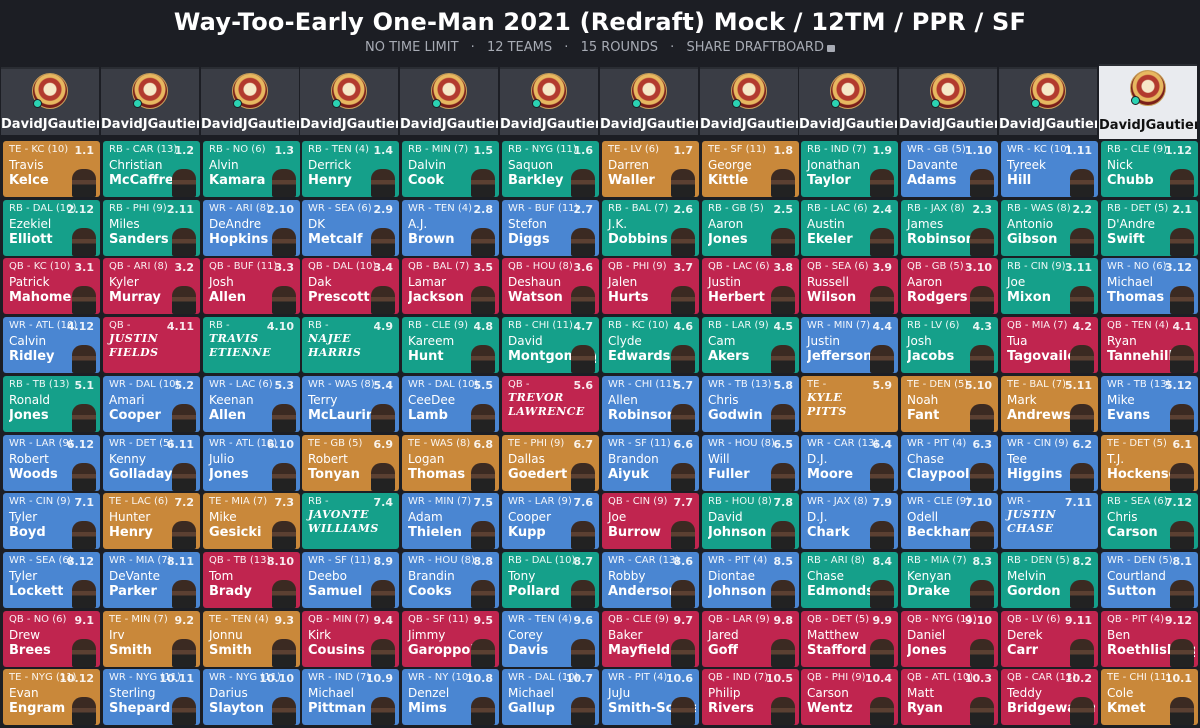 This screenshot has width=1200, height=728. What do you see at coordinates (750, 697) in the screenshot?
I see `pick-card: QB - IND (7) 10.5 Philip Rivers` at bounding box center [750, 697].